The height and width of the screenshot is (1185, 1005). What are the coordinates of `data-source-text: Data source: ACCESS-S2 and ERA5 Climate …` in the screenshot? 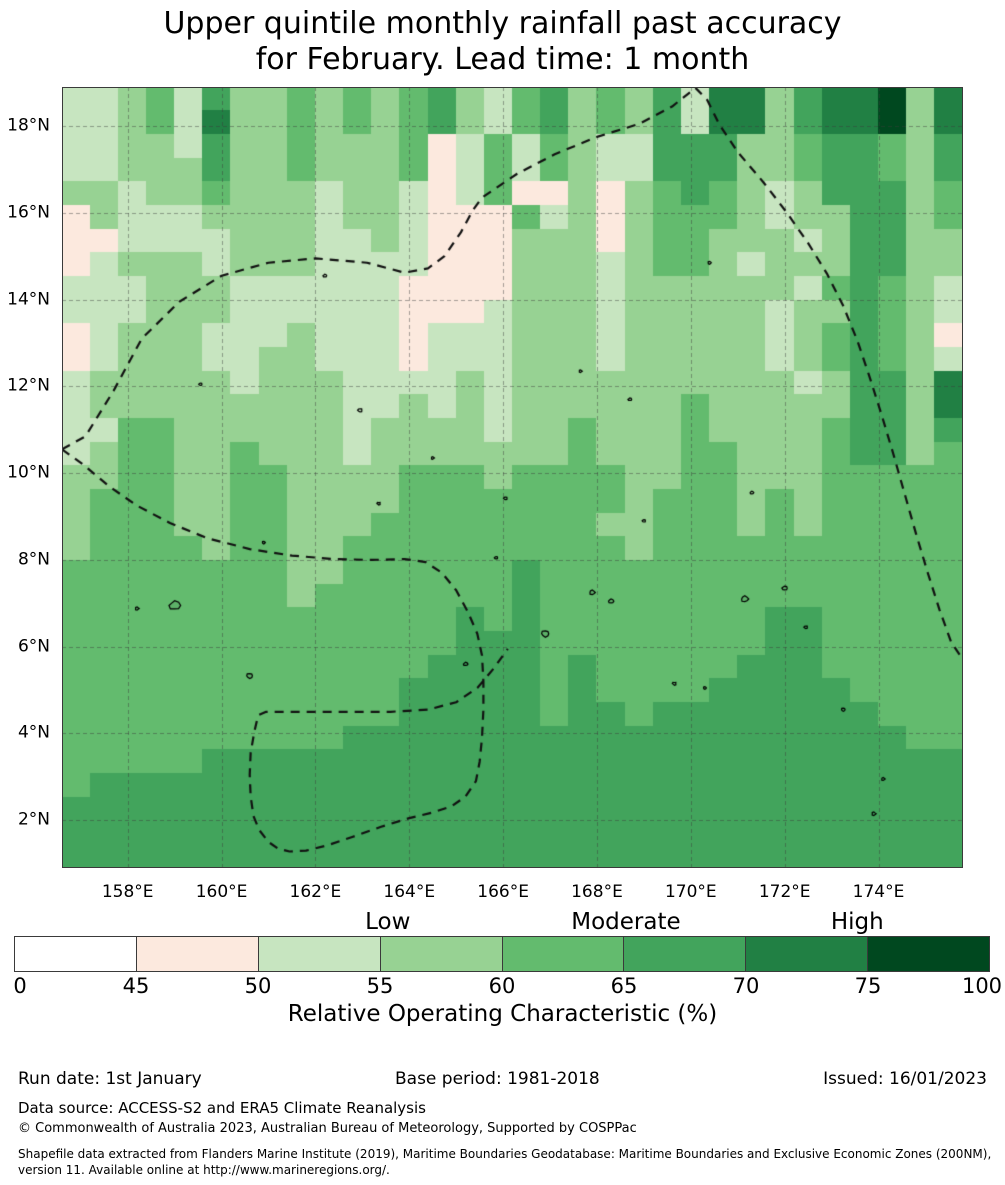 It's located at (222, 1108).